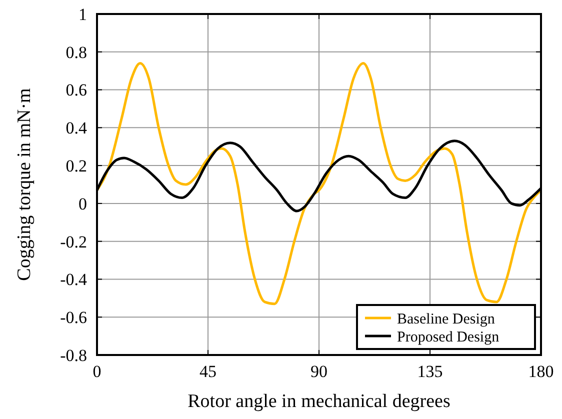 This screenshot has width=562, height=419. What do you see at coordinates (97, 371) in the screenshot?
I see `x-tick-label: 0` at bounding box center [97, 371].